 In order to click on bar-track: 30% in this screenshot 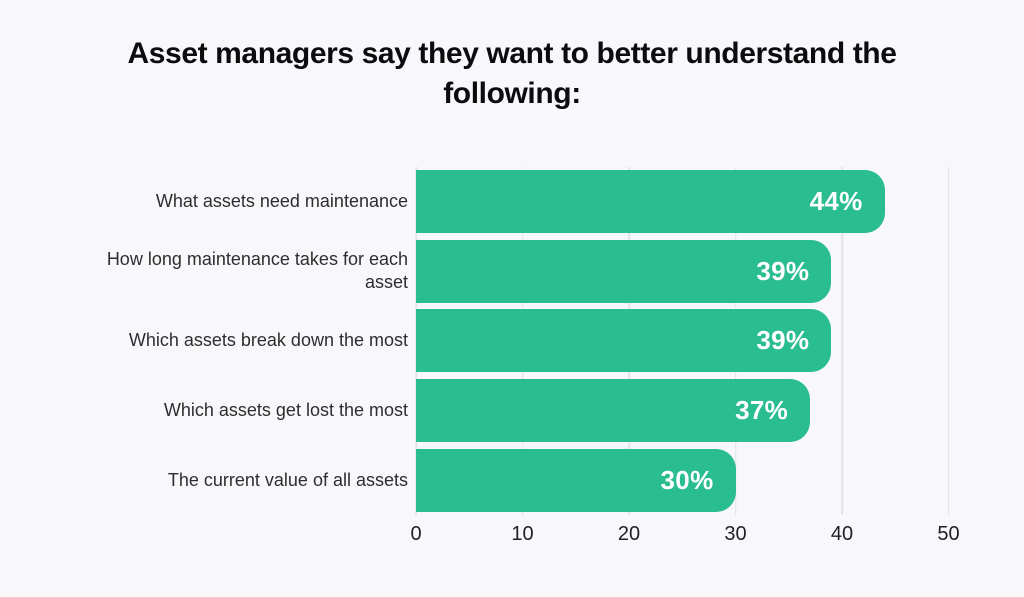, I will do `click(682, 480)`.